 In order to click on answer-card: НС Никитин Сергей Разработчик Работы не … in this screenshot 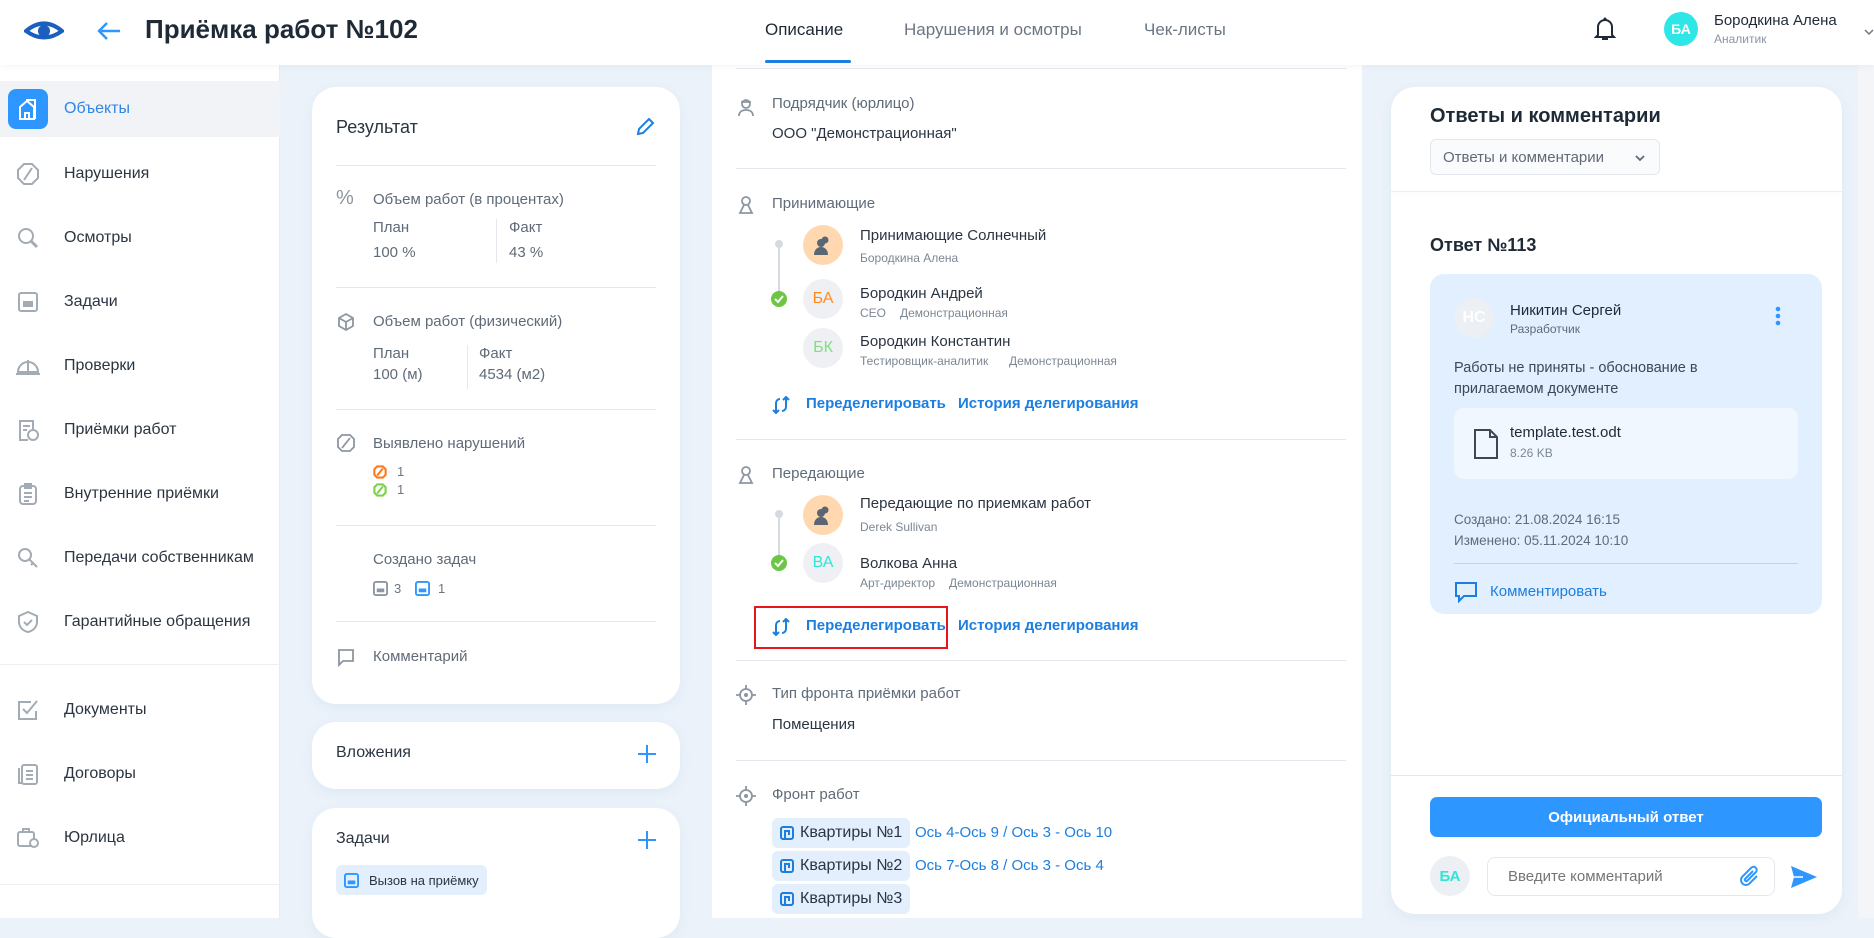, I will do `click(1626, 444)`.